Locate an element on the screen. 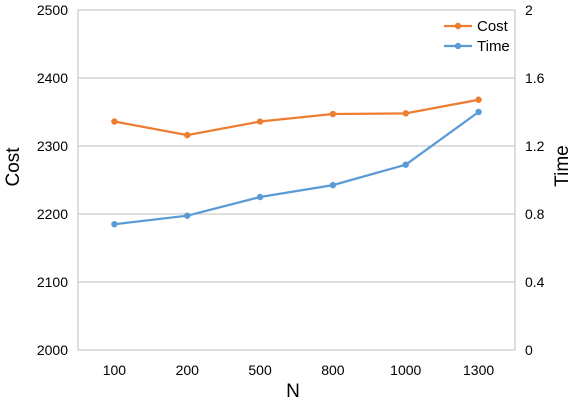 This screenshot has width=577, height=407. y2-tick-label: 1.2 is located at coordinates (535, 146).